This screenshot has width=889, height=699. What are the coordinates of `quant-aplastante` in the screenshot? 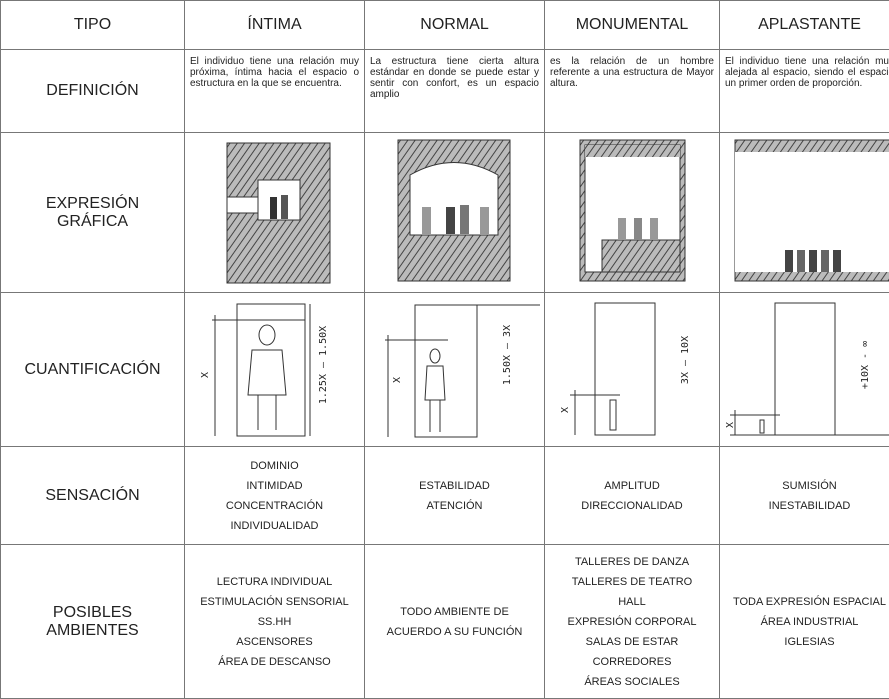 It's located at (809, 369).